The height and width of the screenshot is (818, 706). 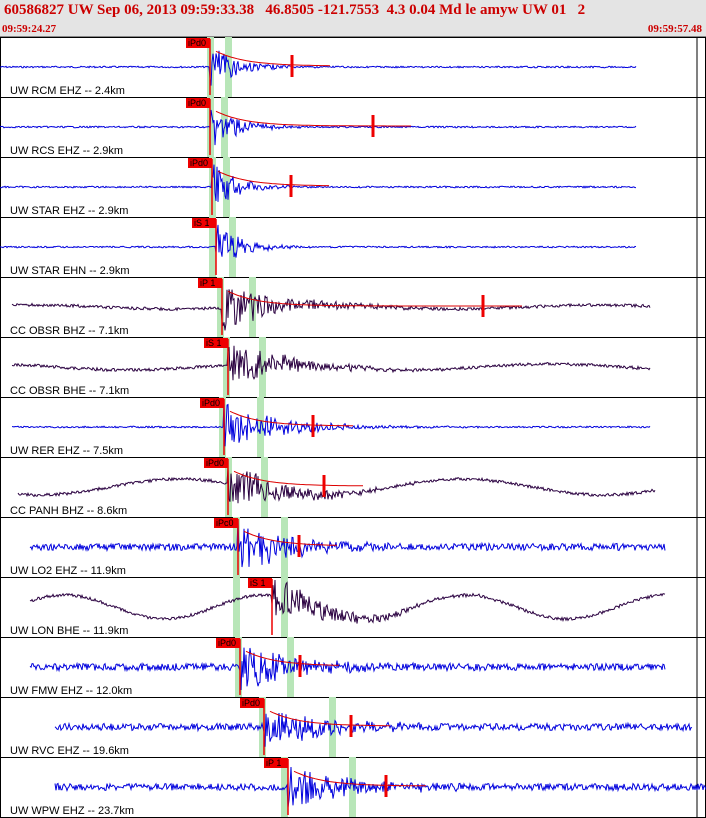 I want to click on trace-panel: iPd0 CC PANH BHZ -- 8.6km, so click(x=353, y=487).